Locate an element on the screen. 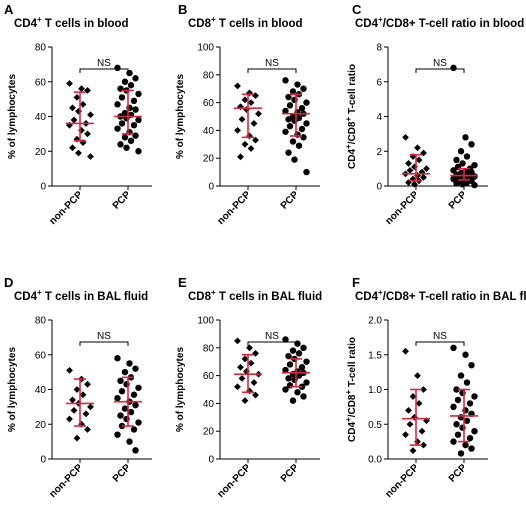 Image resolution: width=526 pixels, height=510 pixels. significance-bracket is located at coordinates (272, 70).